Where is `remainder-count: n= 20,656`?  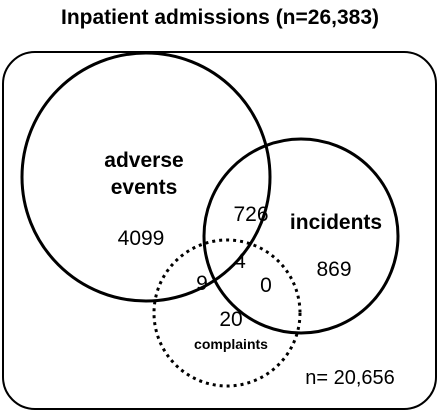 remainder-count: n= 20,656 is located at coordinates (350, 378).